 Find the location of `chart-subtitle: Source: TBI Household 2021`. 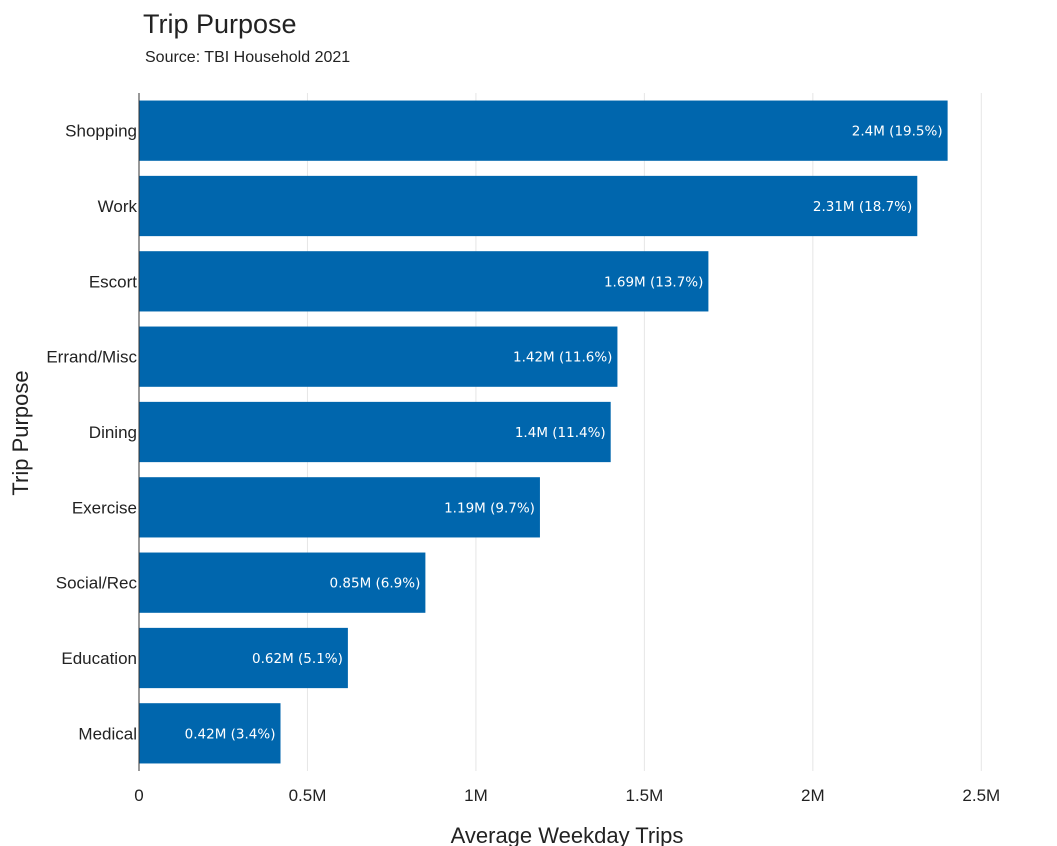

chart-subtitle: Source: TBI Household 2021 is located at coordinates (247, 57).